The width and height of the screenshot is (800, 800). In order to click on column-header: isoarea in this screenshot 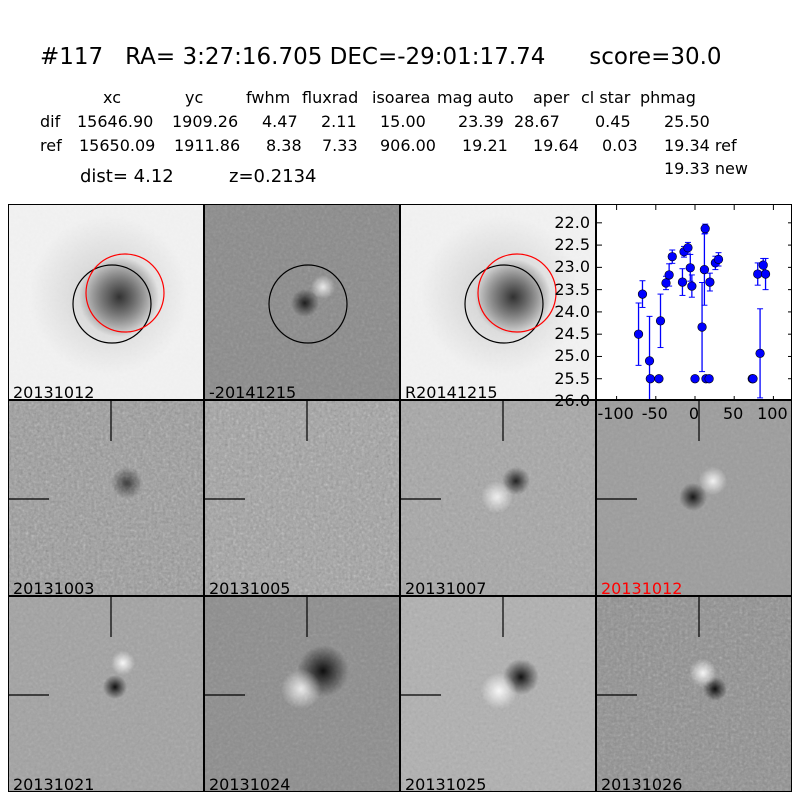, I will do `click(401, 97)`.